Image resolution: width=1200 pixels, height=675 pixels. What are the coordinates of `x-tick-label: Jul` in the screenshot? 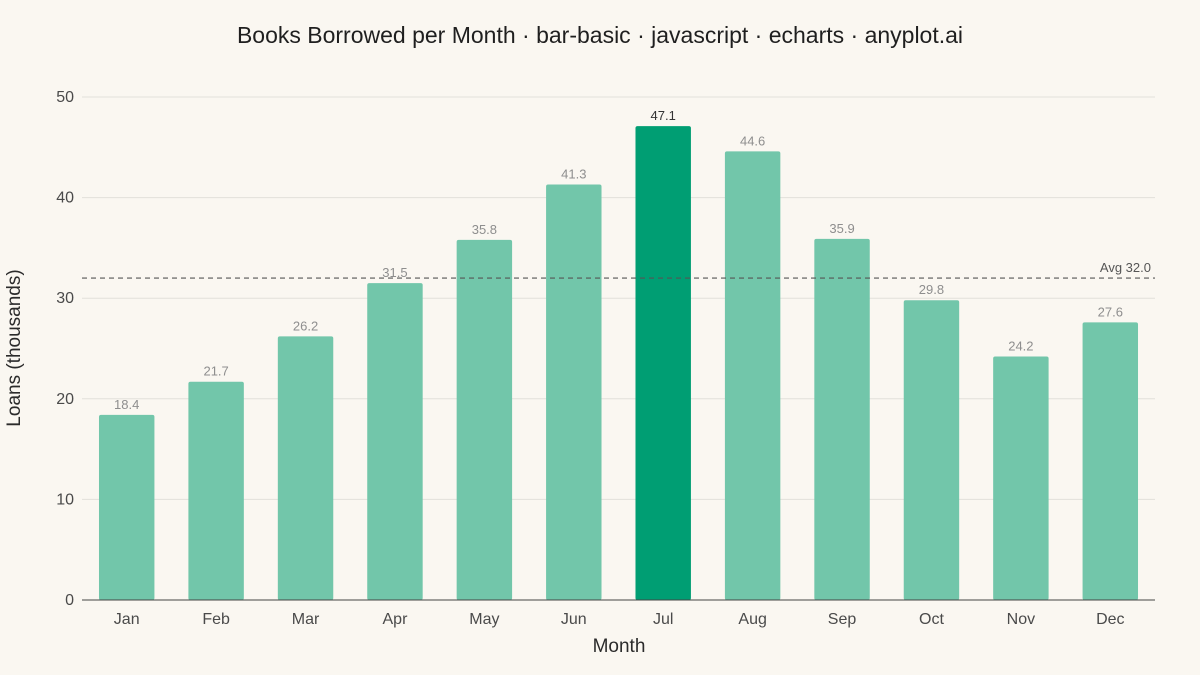 It's located at (663, 619).